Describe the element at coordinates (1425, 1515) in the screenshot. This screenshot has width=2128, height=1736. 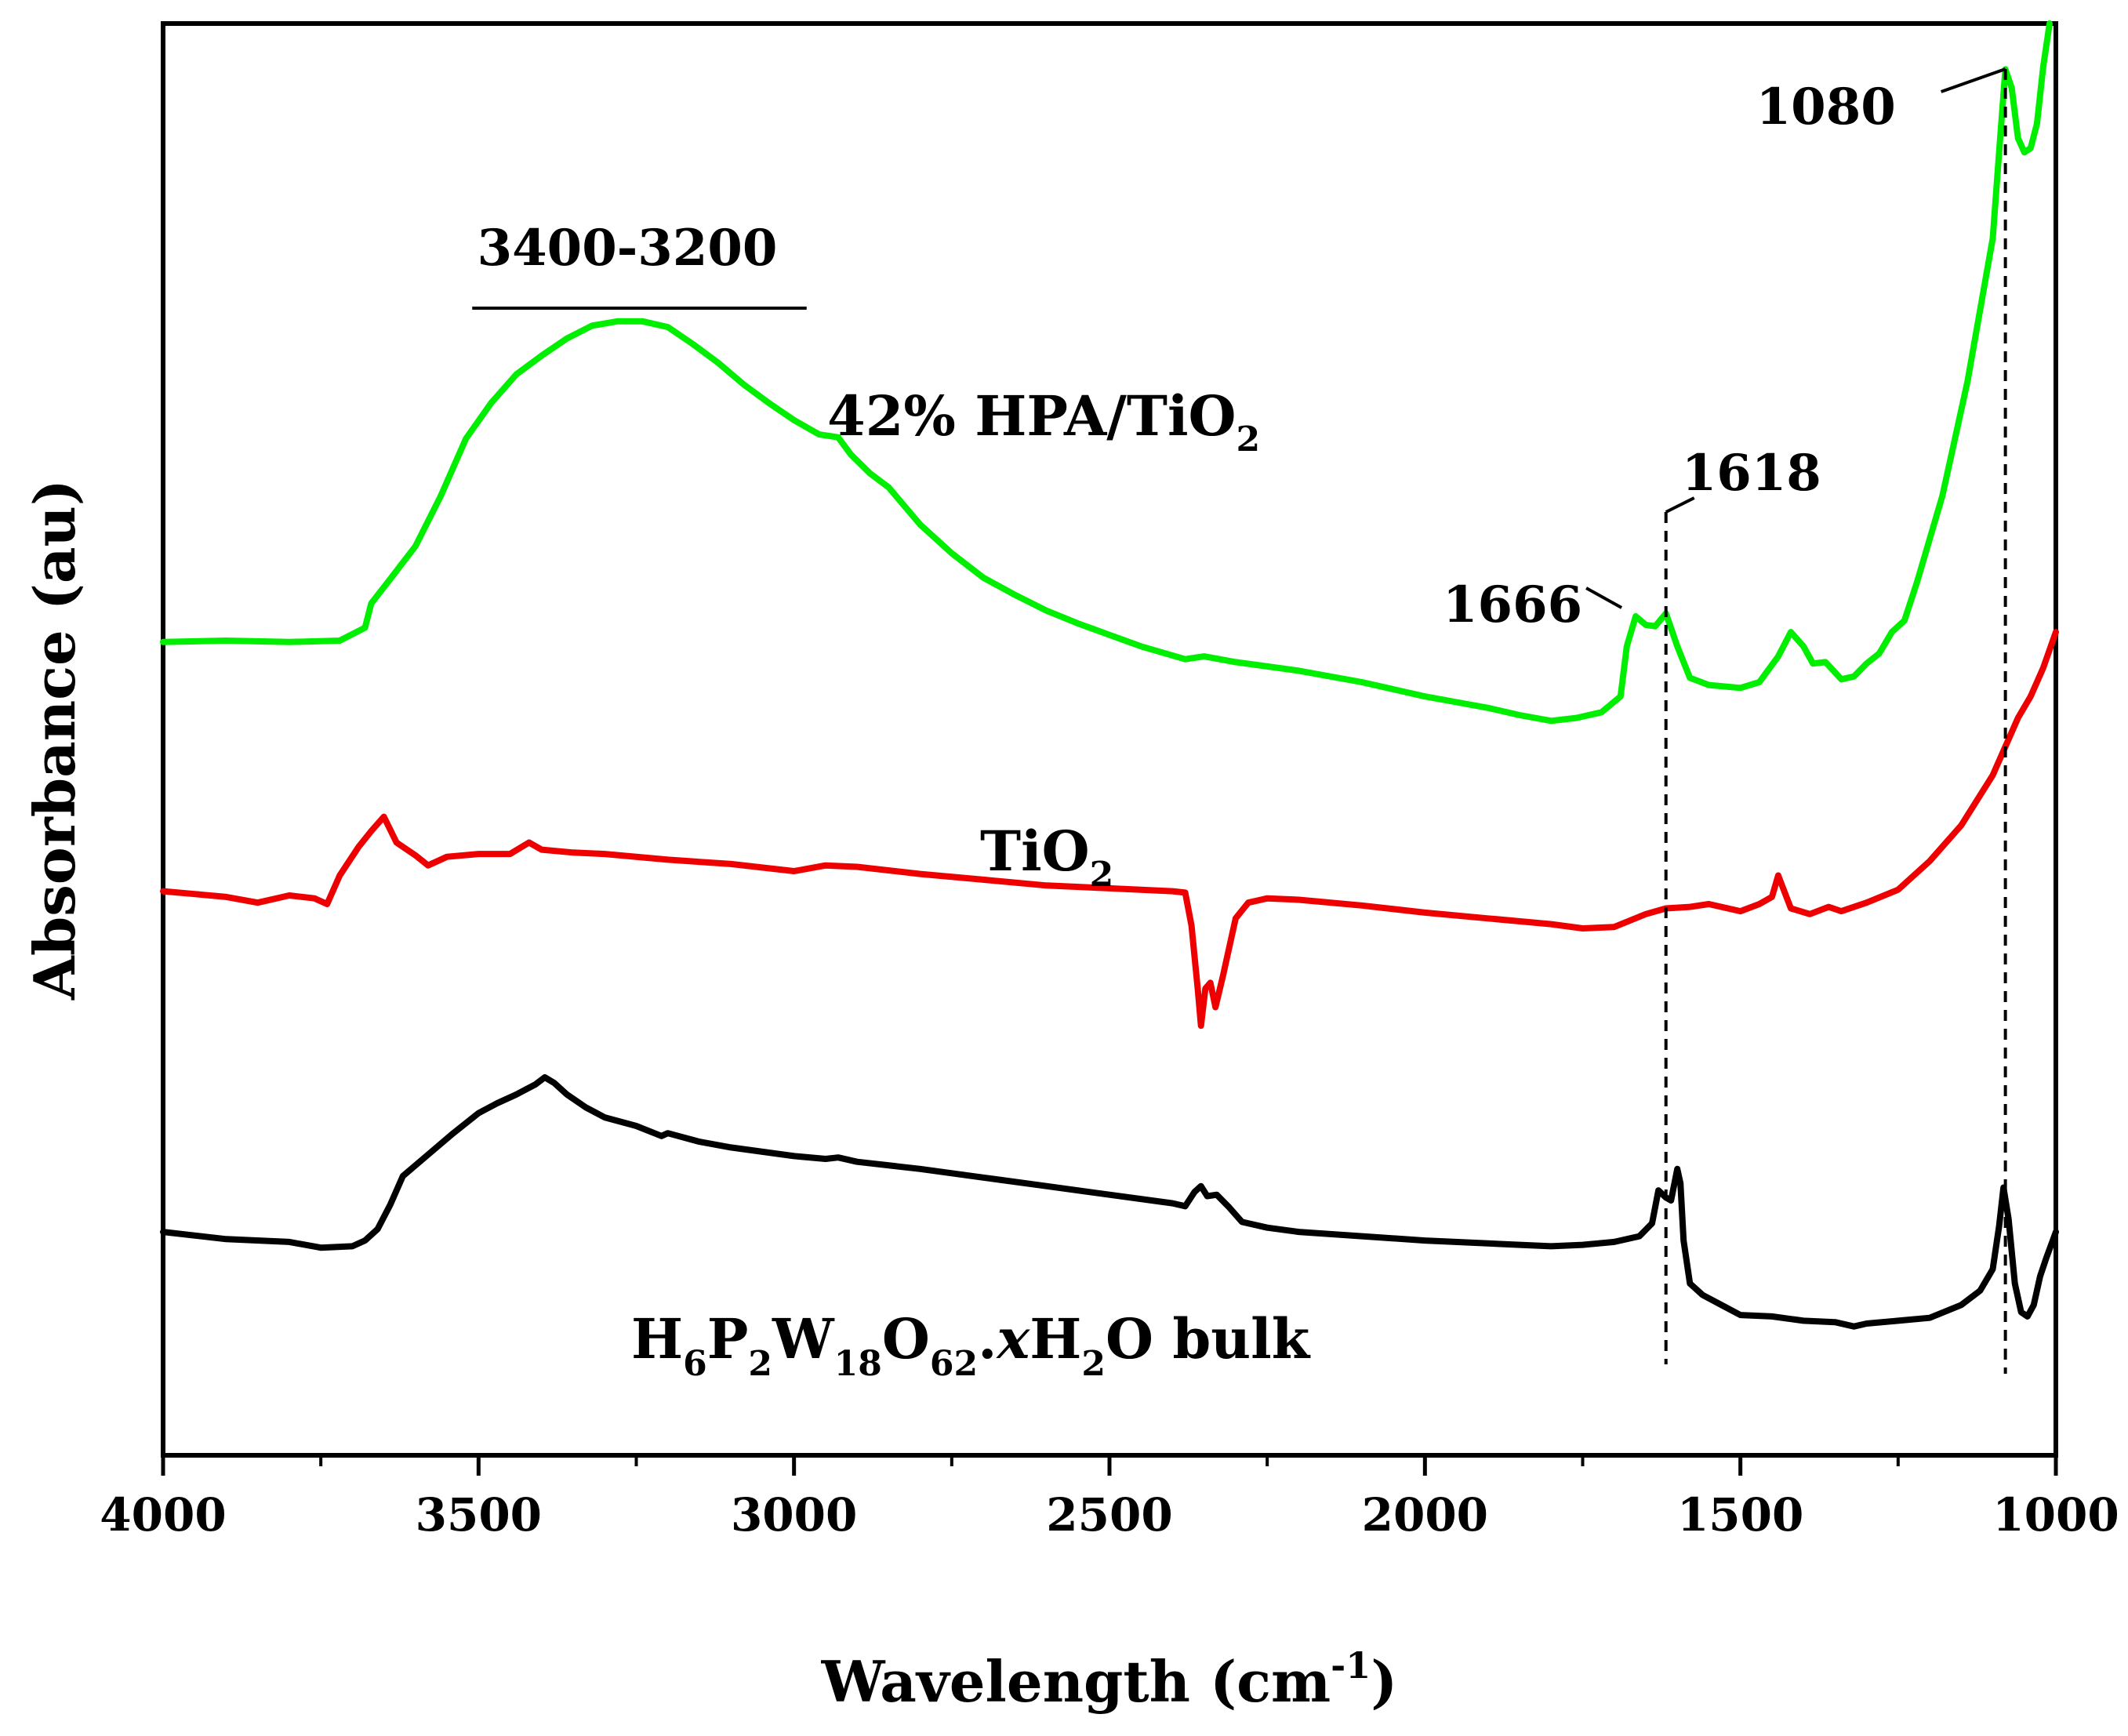
I see `x-tick-label: 2000` at that location.